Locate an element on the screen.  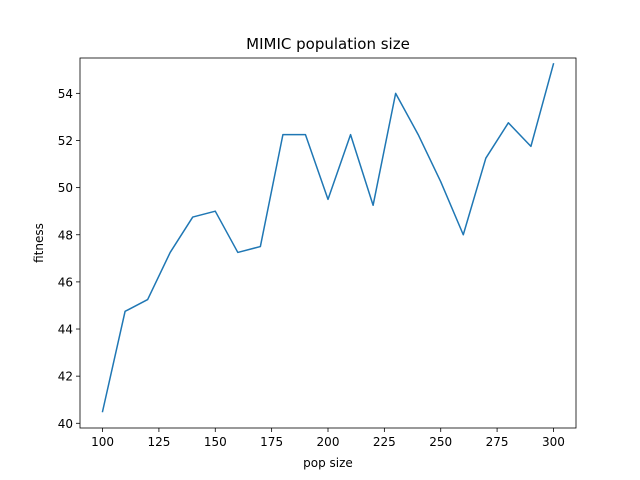
y-tick-label: 48 is located at coordinates (65, 235).